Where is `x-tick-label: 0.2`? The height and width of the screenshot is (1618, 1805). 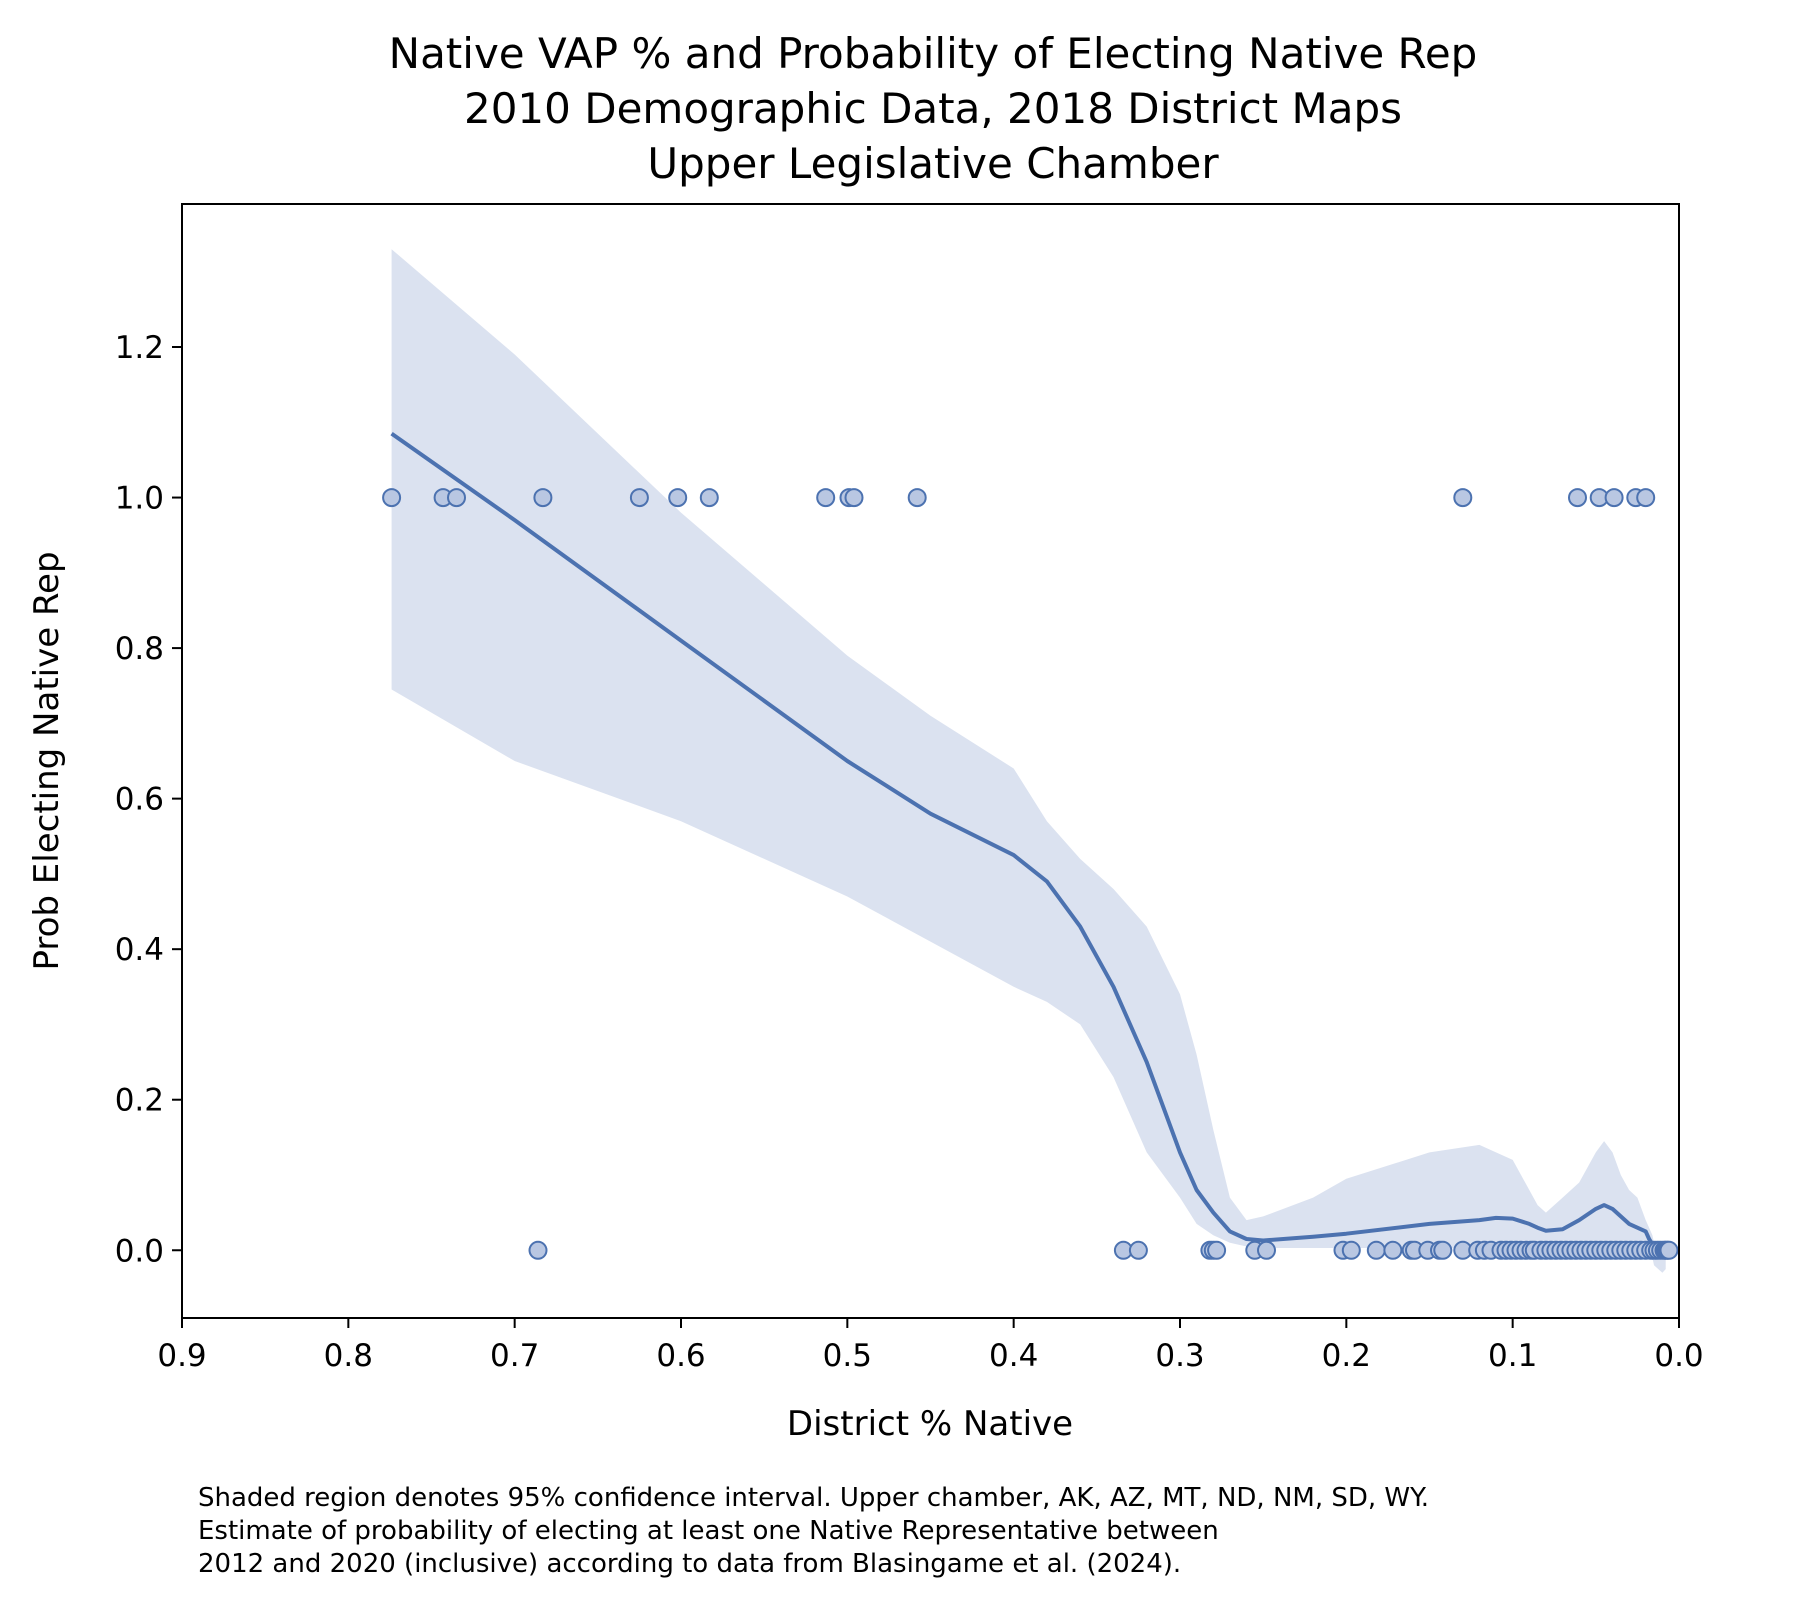 x-tick-label: 0.2 is located at coordinates (1346, 1356).